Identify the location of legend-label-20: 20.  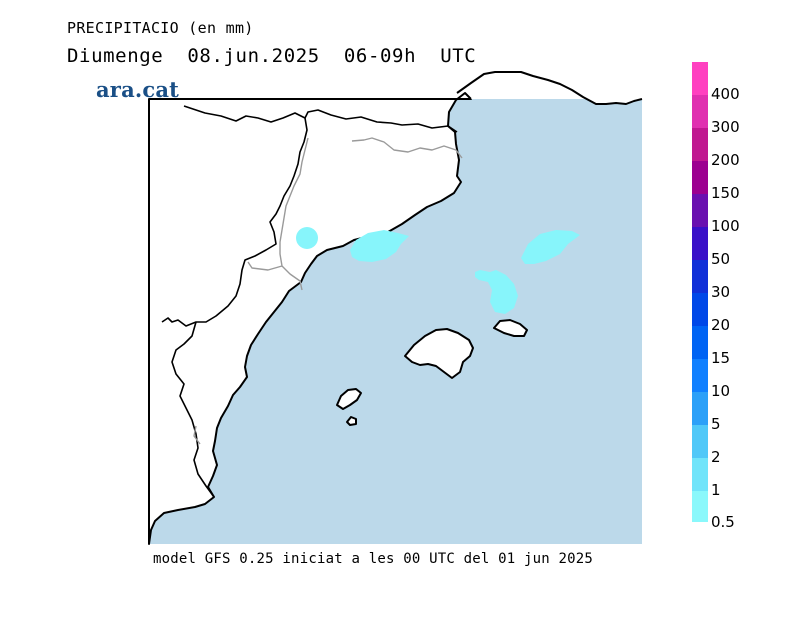
(721, 325).